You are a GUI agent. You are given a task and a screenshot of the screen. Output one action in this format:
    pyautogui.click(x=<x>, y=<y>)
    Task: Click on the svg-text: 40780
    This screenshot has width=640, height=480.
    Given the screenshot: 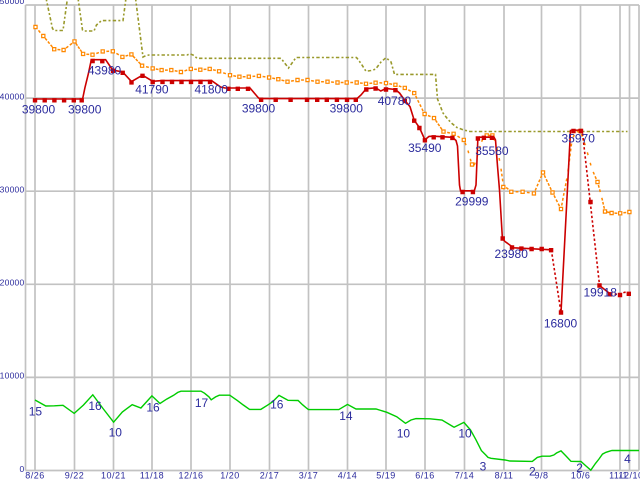 What is the action you would take?
    pyautogui.click(x=395, y=101)
    